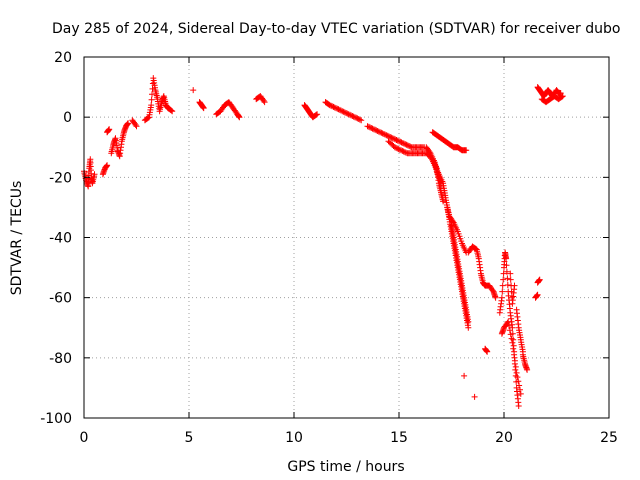 The width and height of the screenshot is (640, 480). What do you see at coordinates (60, 239) in the screenshot?
I see `y-tick-label: -40` at bounding box center [60, 239].